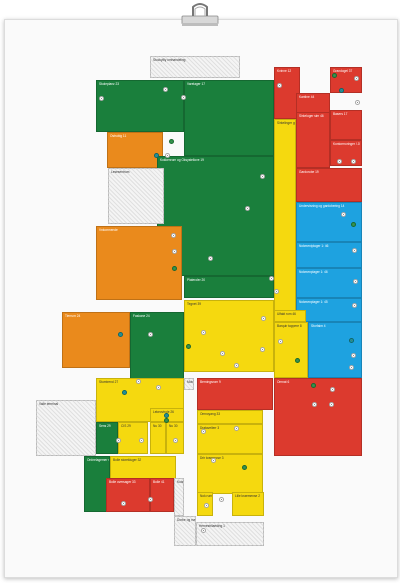 The image size is (400, 583). I want to click on room-r33: Sens 29, so click(107, 438).